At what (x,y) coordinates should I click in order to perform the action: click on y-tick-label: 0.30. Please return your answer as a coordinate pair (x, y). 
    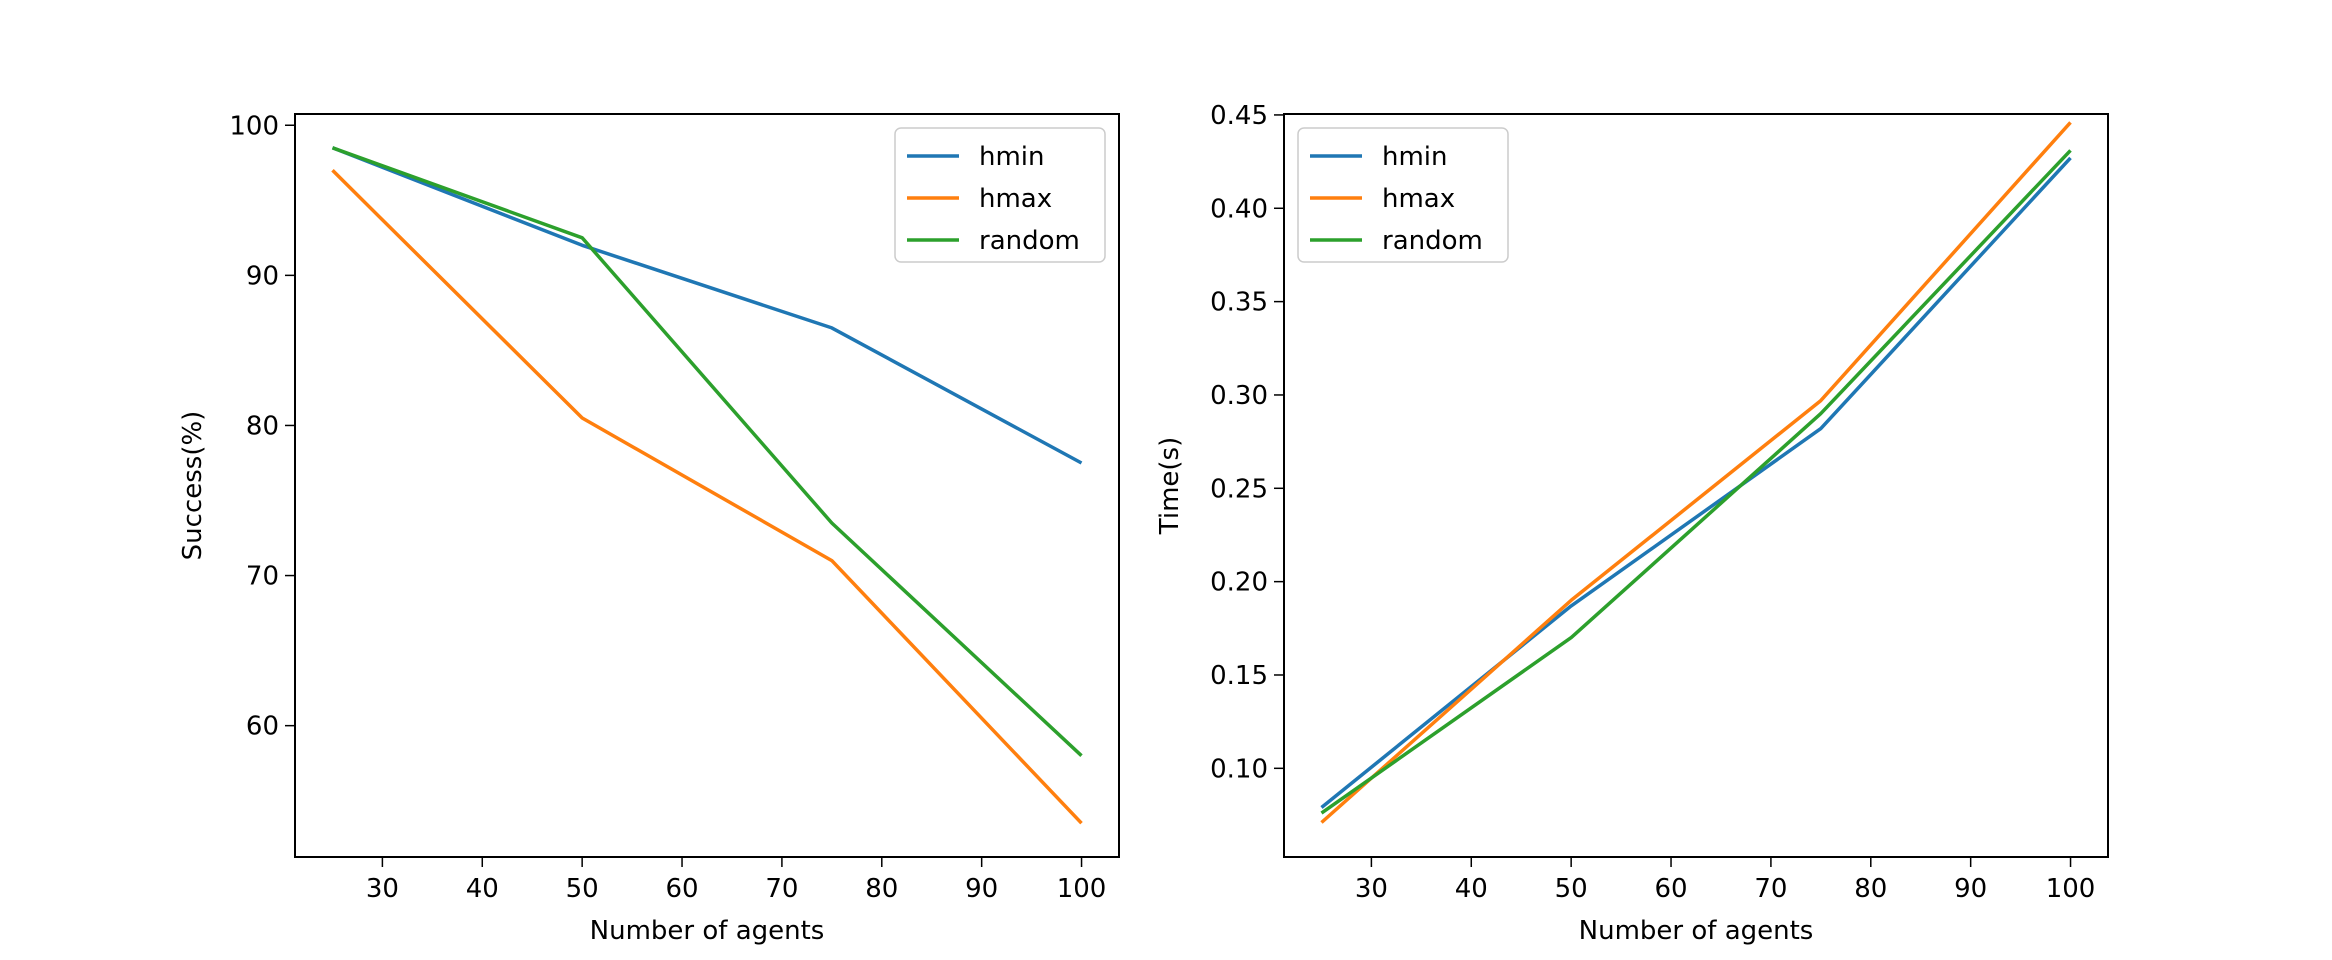
    Looking at the image, I should click on (1239, 396).